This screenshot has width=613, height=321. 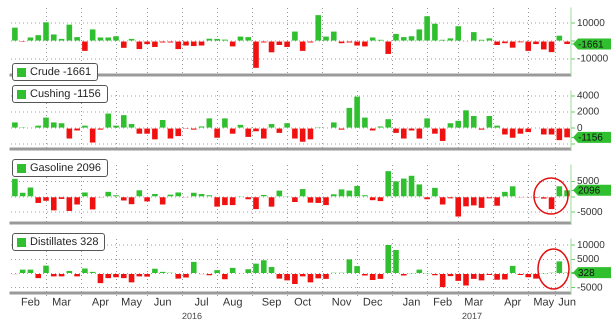 I want to click on y-tick-label: 328, so click(x=587, y=273).